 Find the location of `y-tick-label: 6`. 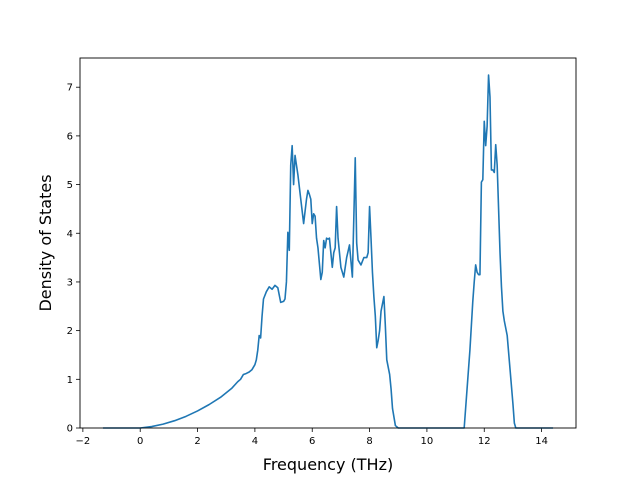

y-tick-label: 6 is located at coordinates (70, 136).